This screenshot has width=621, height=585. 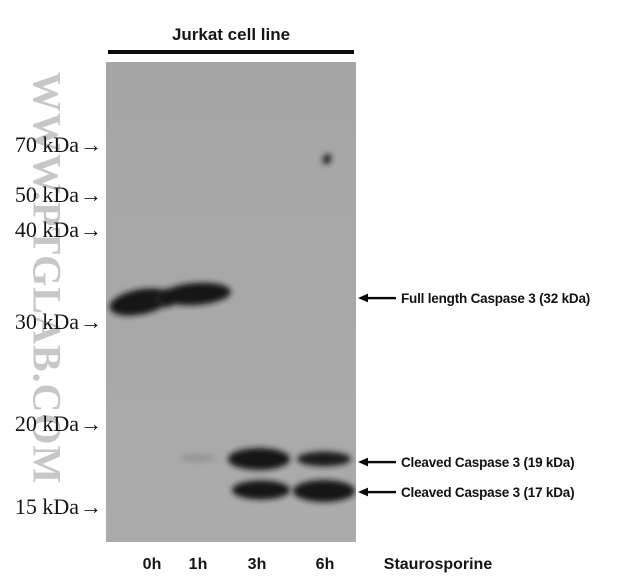 What do you see at coordinates (257, 564) in the screenshot?
I see `lane-label-3h: 3h` at bounding box center [257, 564].